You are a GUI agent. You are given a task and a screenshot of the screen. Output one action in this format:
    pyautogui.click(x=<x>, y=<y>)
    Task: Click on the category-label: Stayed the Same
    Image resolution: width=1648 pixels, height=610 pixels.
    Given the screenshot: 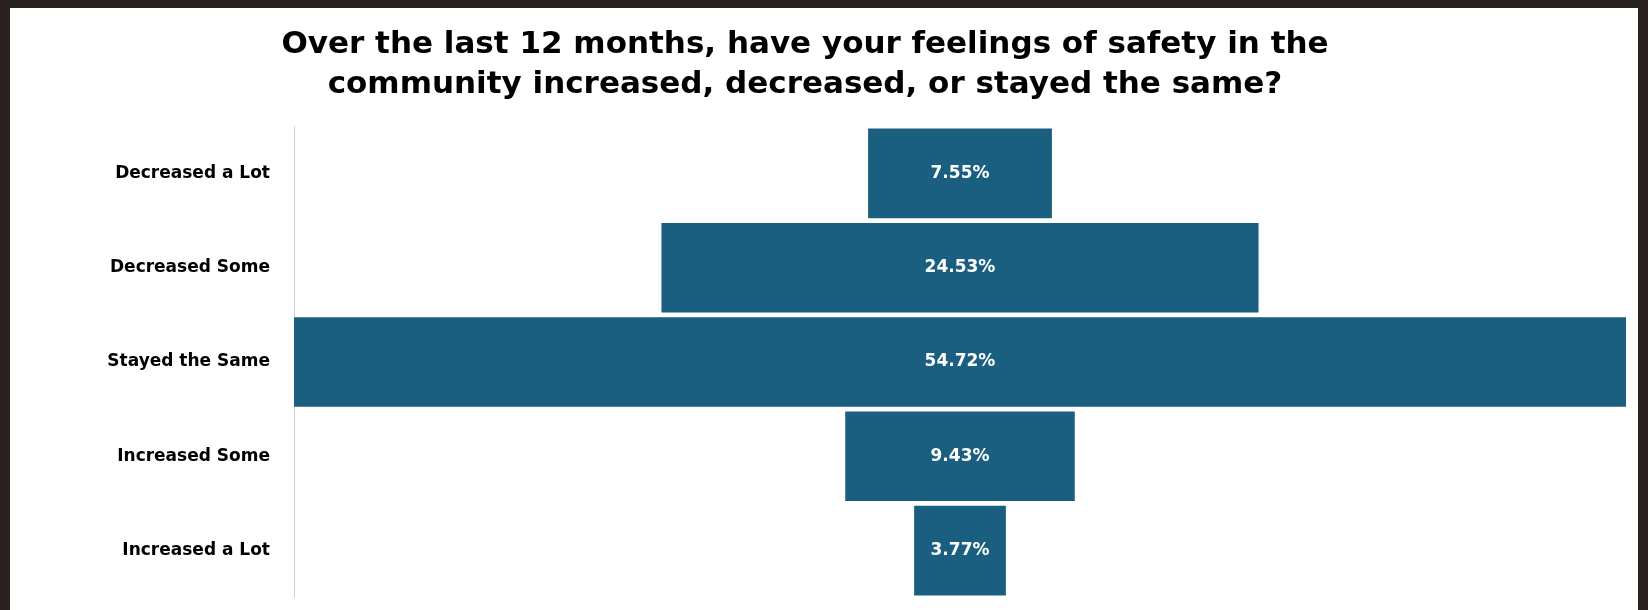 What is the action you would take?
    pyautogui.click(x=188, y=360)
    